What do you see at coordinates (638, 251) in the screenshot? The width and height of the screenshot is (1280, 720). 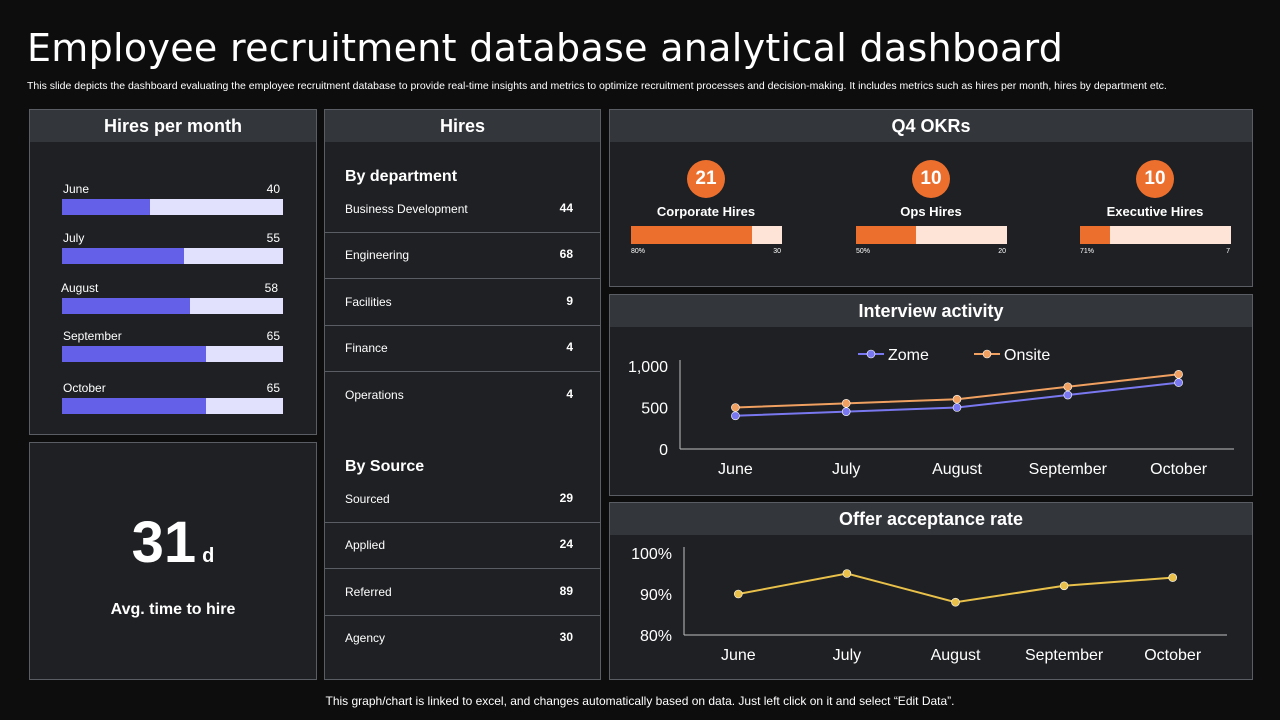 I see `okr-percent: 80%` at bounding box center [638, 251].